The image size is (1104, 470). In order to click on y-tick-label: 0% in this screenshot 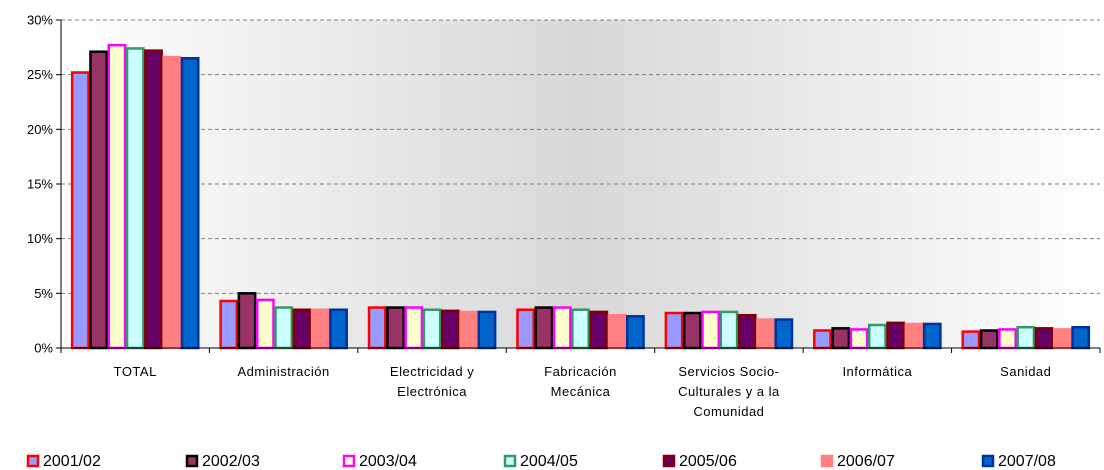, I will do `click(43, 348)`.